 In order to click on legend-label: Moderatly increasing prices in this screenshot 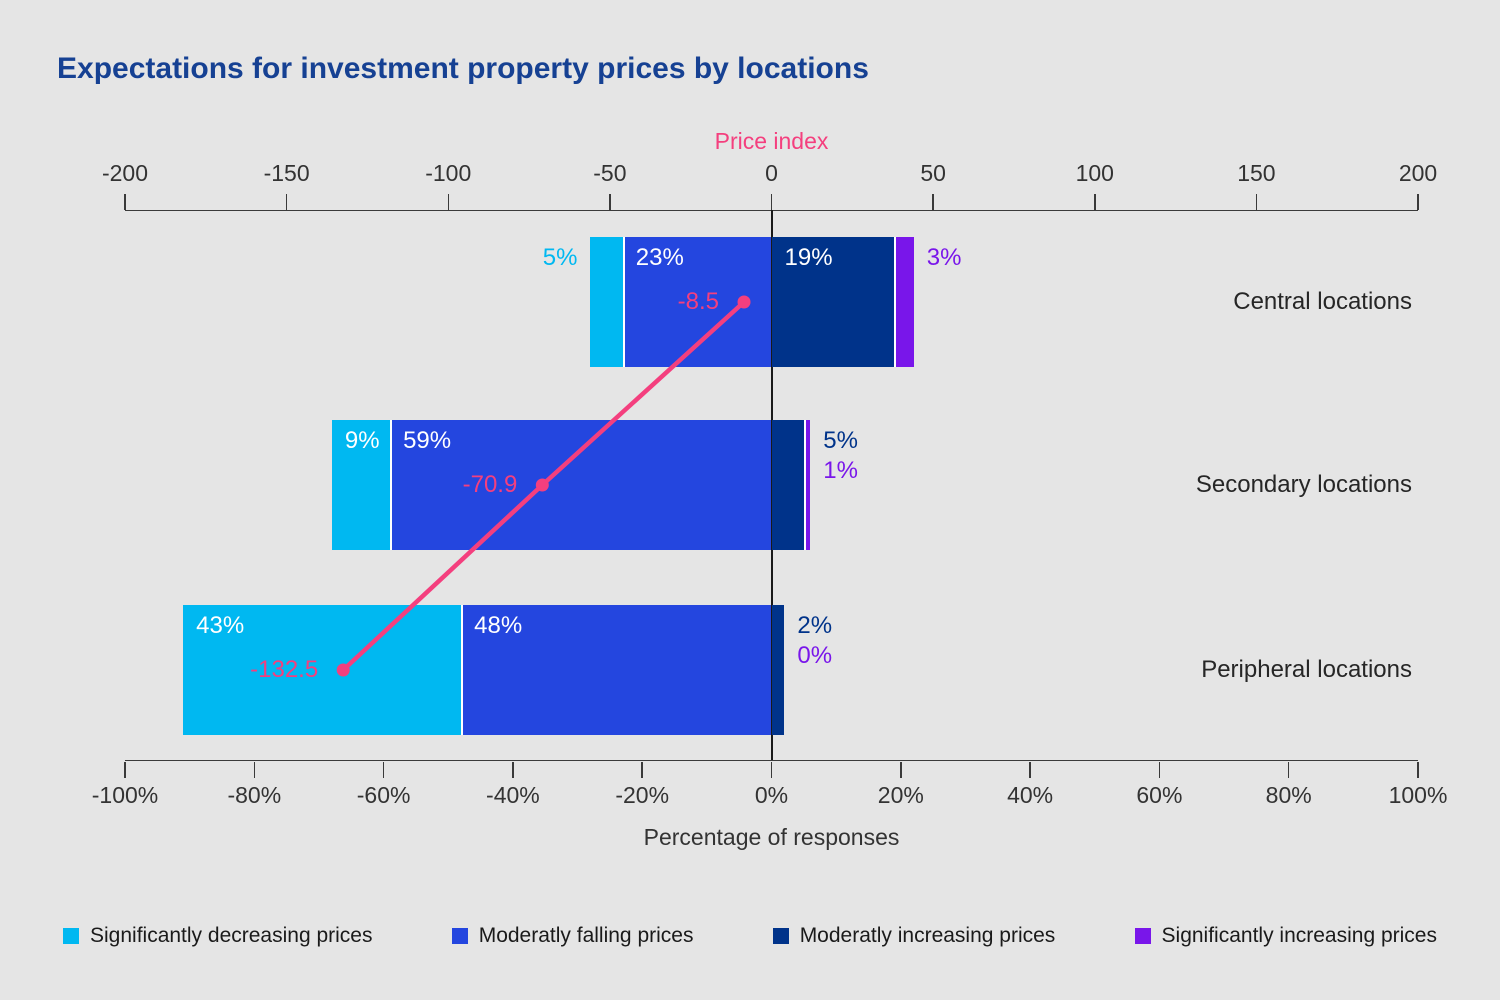, I will do `click(927, 935)`.